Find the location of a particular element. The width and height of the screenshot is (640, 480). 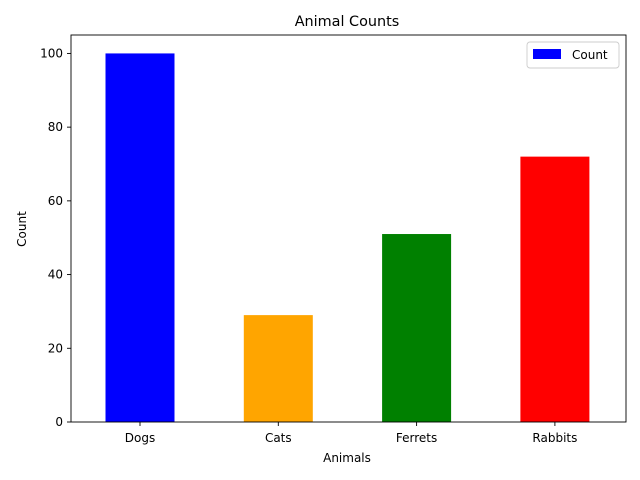

y-tick-label-20: 20 is located at coordinates (55, 348).